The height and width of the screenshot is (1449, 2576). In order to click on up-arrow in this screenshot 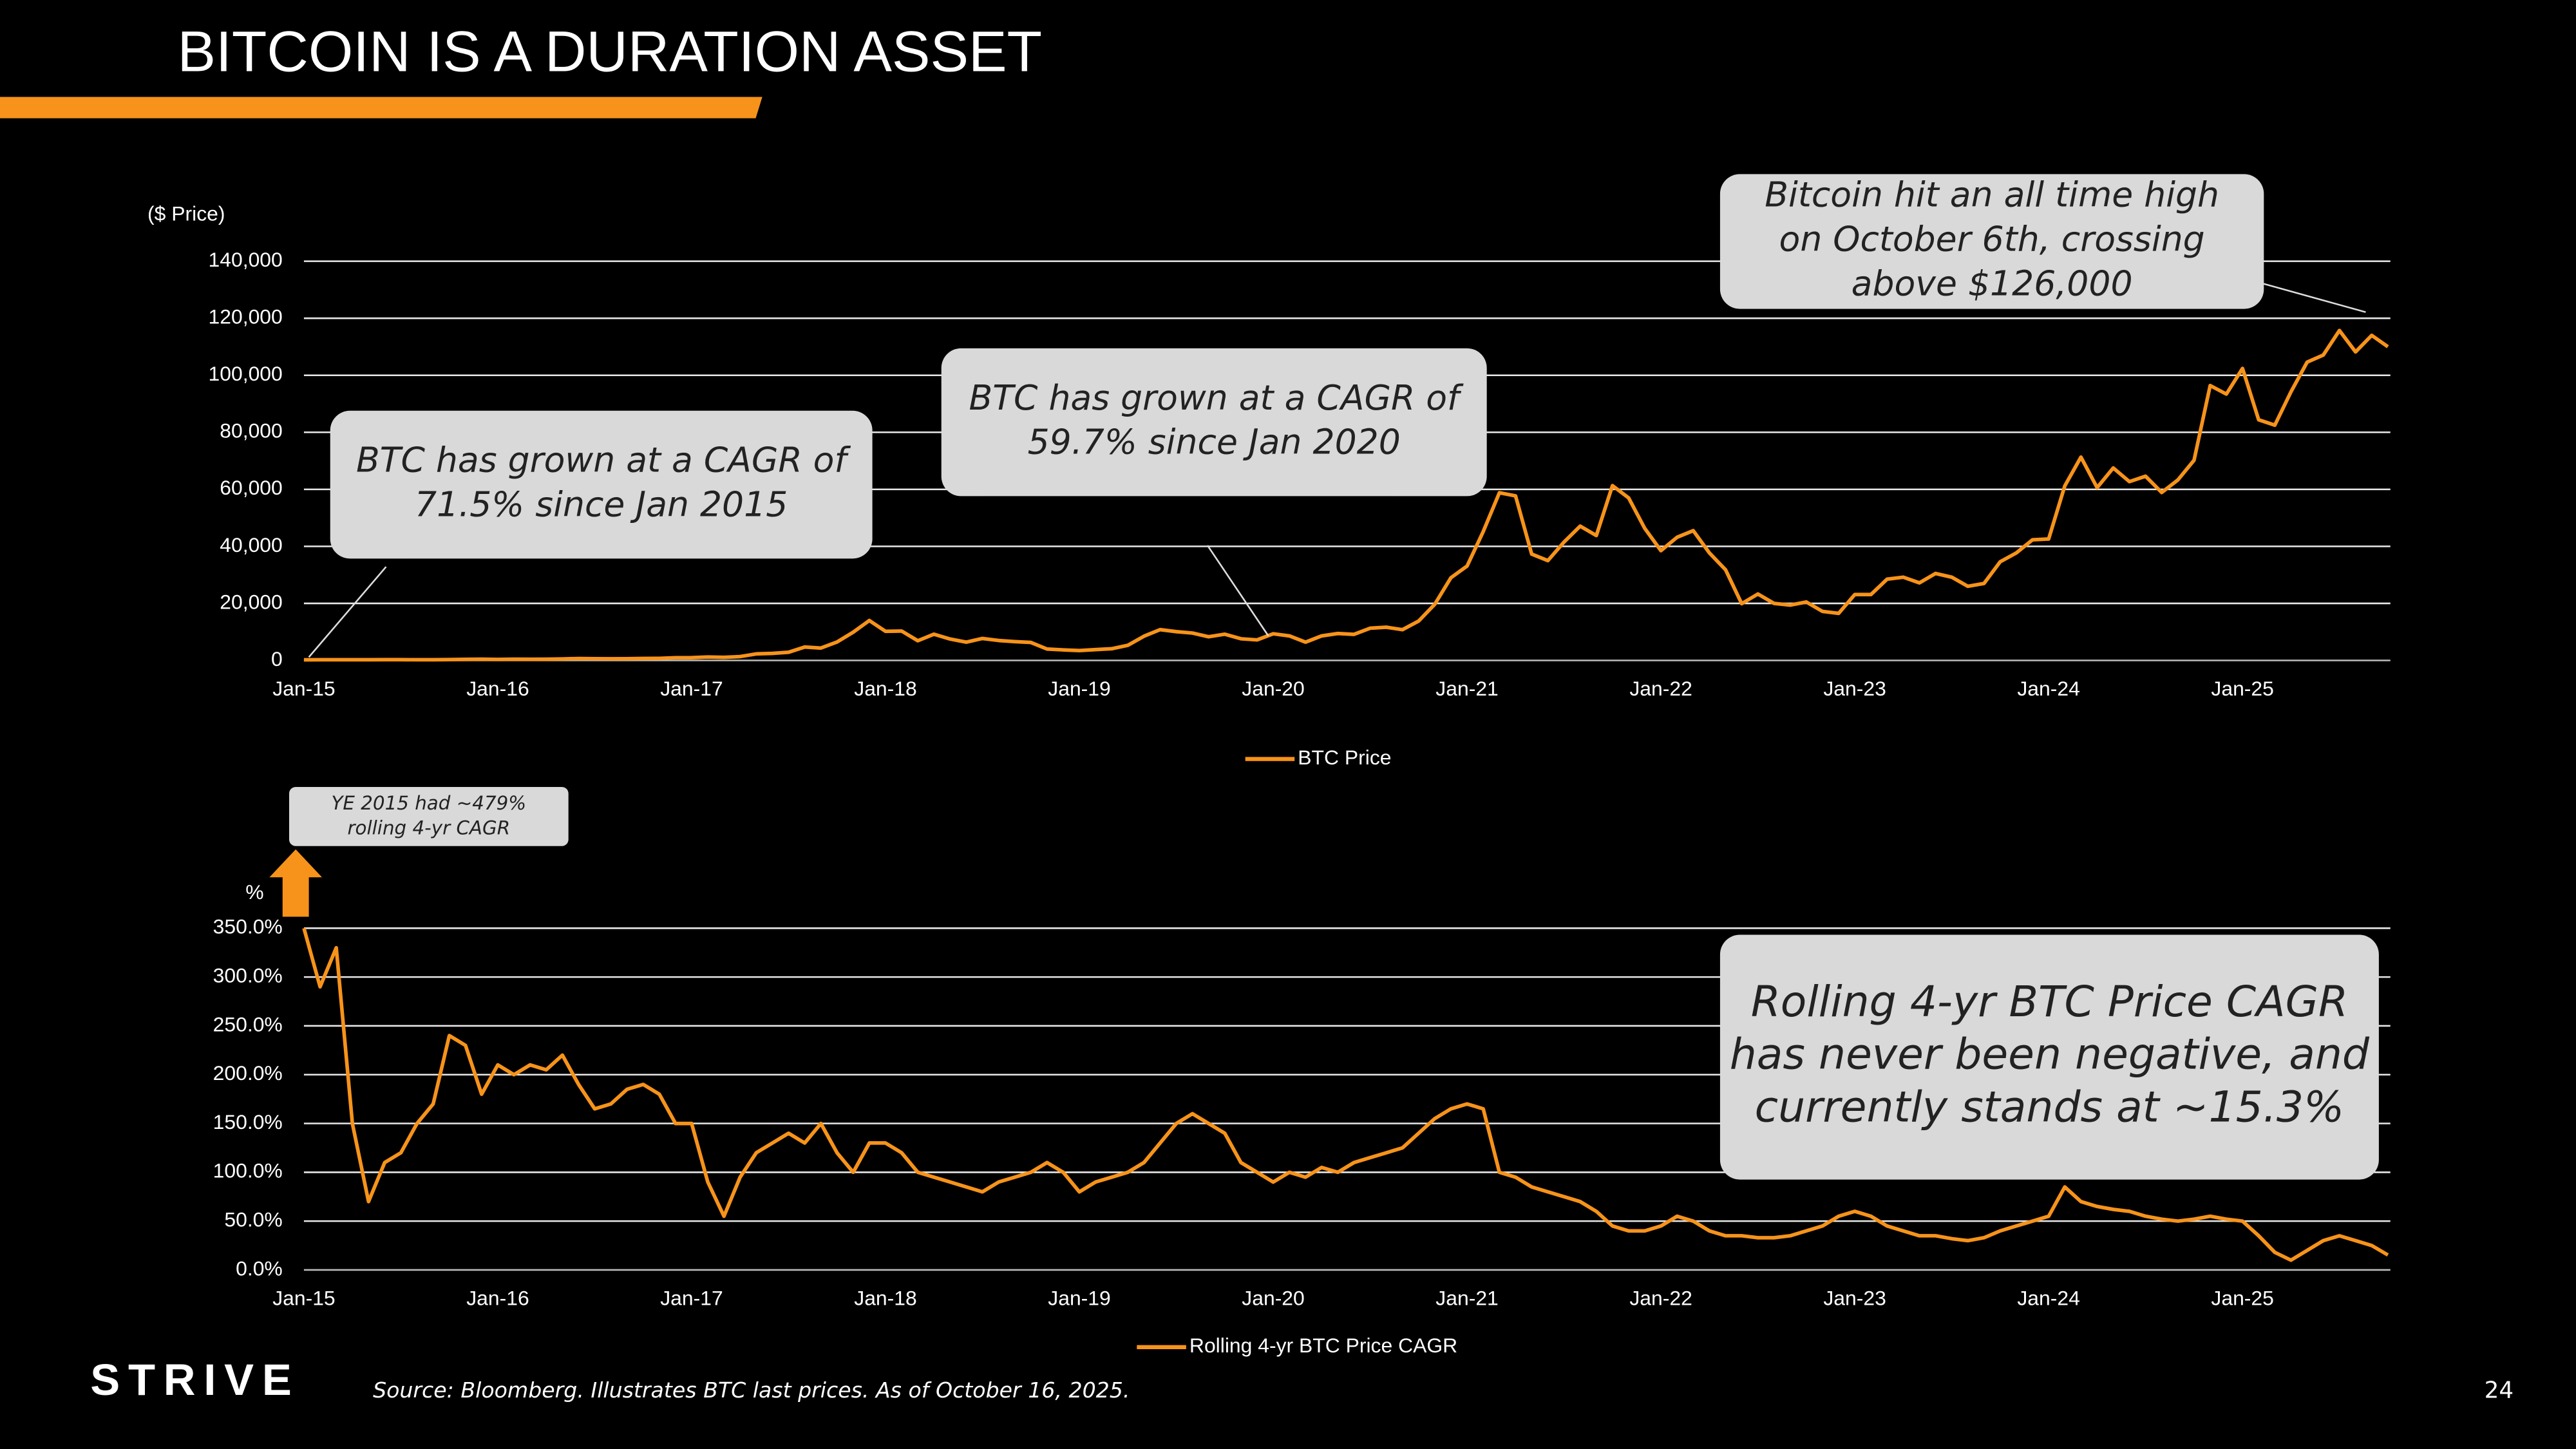, I will do `click(295, 883)`.